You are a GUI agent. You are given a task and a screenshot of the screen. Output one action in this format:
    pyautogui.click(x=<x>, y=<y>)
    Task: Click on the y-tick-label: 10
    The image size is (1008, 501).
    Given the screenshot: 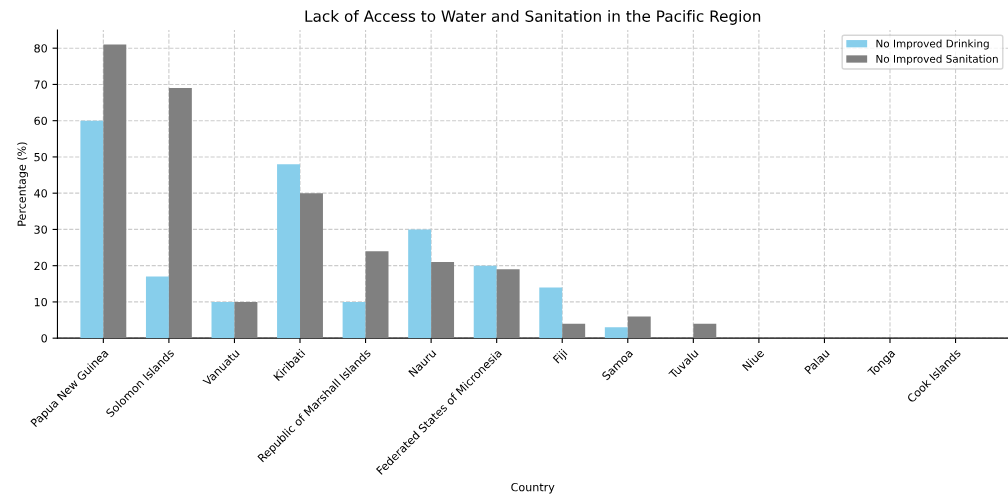 What is the action you would take?
    pyautogui.click(x=40, y=302)
    